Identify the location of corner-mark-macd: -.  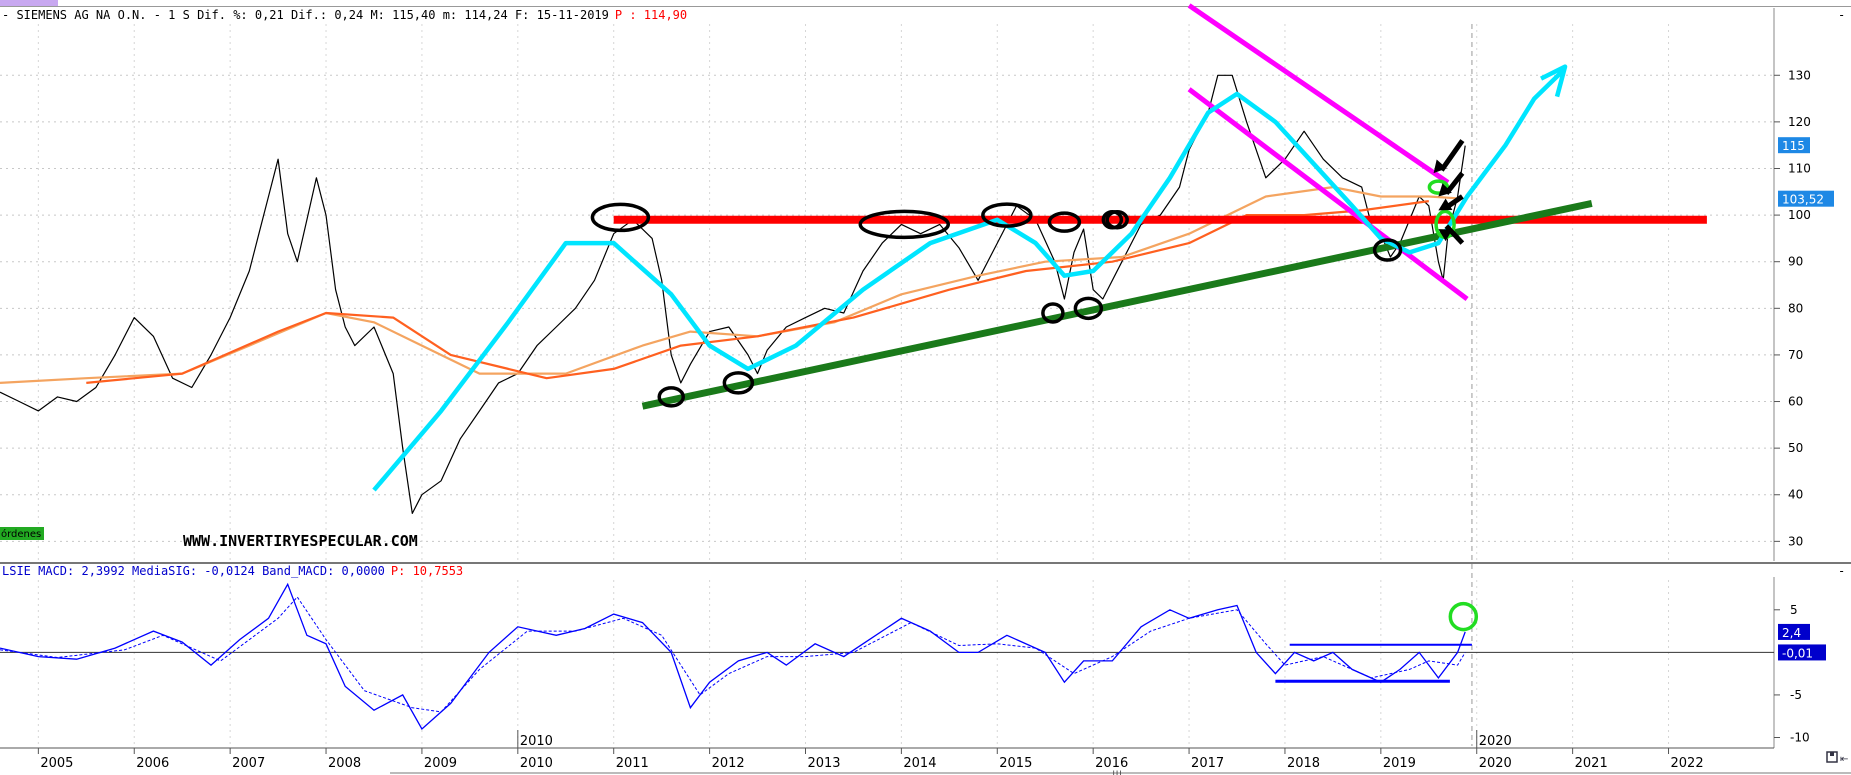
(1841, 571).